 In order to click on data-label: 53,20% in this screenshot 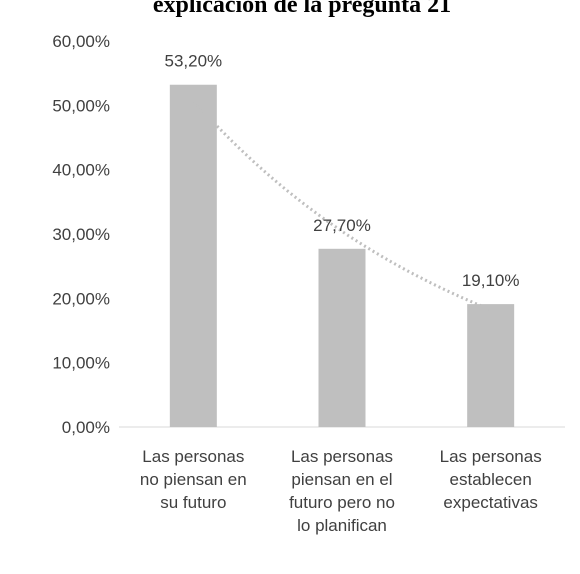, I will do `click(193, 61)`.